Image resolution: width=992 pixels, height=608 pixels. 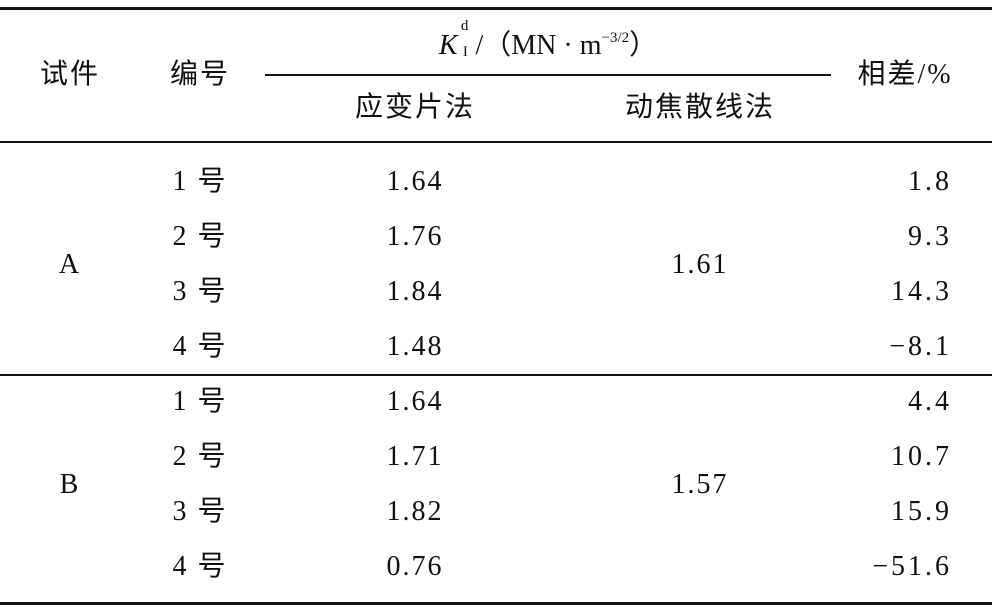 What do you see at coordinates (448, 45) in the screenshot?
I see `symbol-main: K` at bounding box center [448, 45].